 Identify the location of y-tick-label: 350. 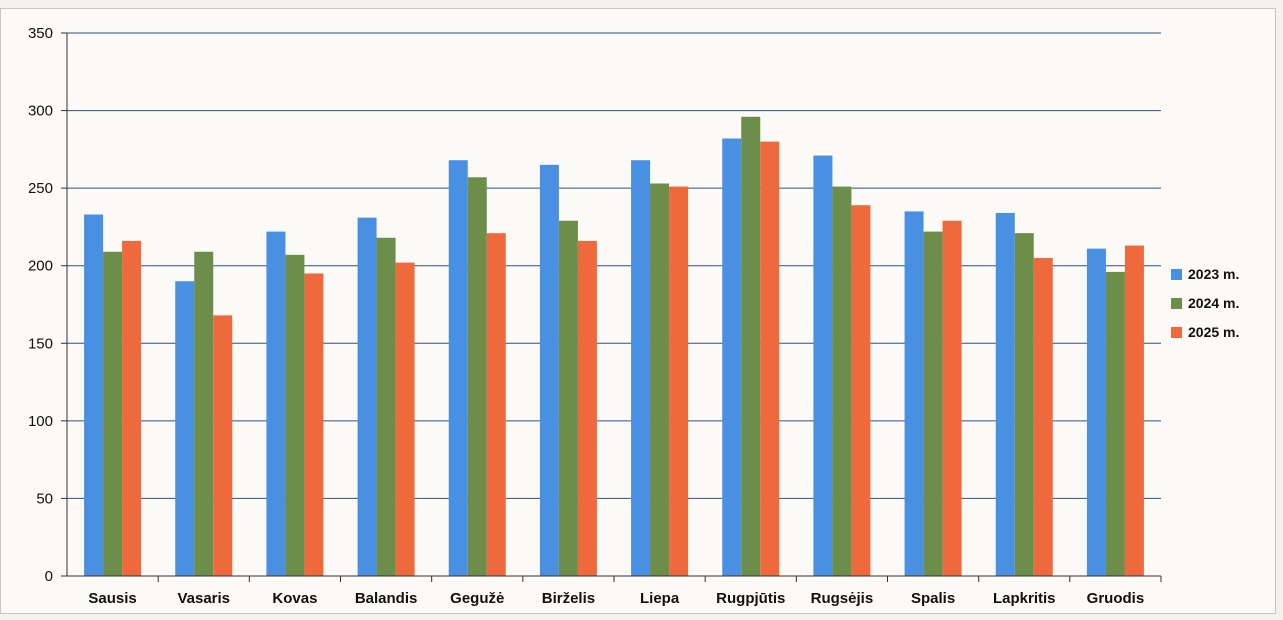
(40, 33).